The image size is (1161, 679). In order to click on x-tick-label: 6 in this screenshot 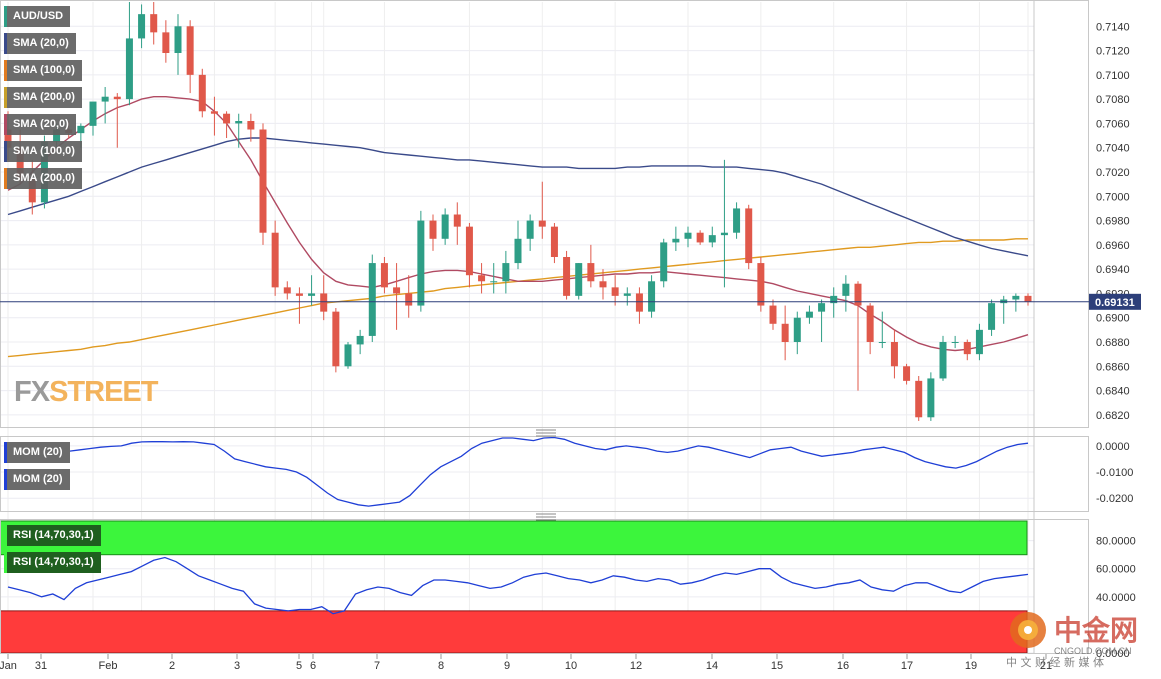, I will do `click(313, 666)`.